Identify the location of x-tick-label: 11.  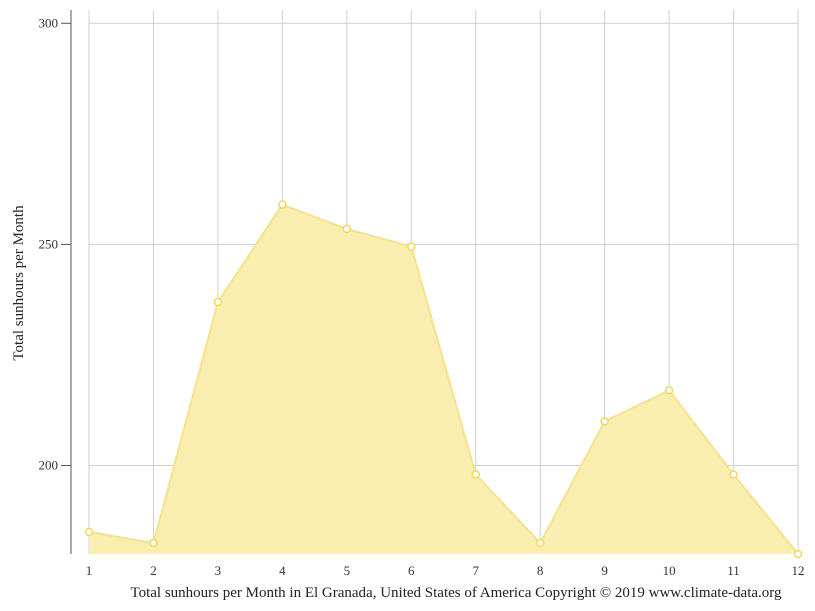
(733, 570).